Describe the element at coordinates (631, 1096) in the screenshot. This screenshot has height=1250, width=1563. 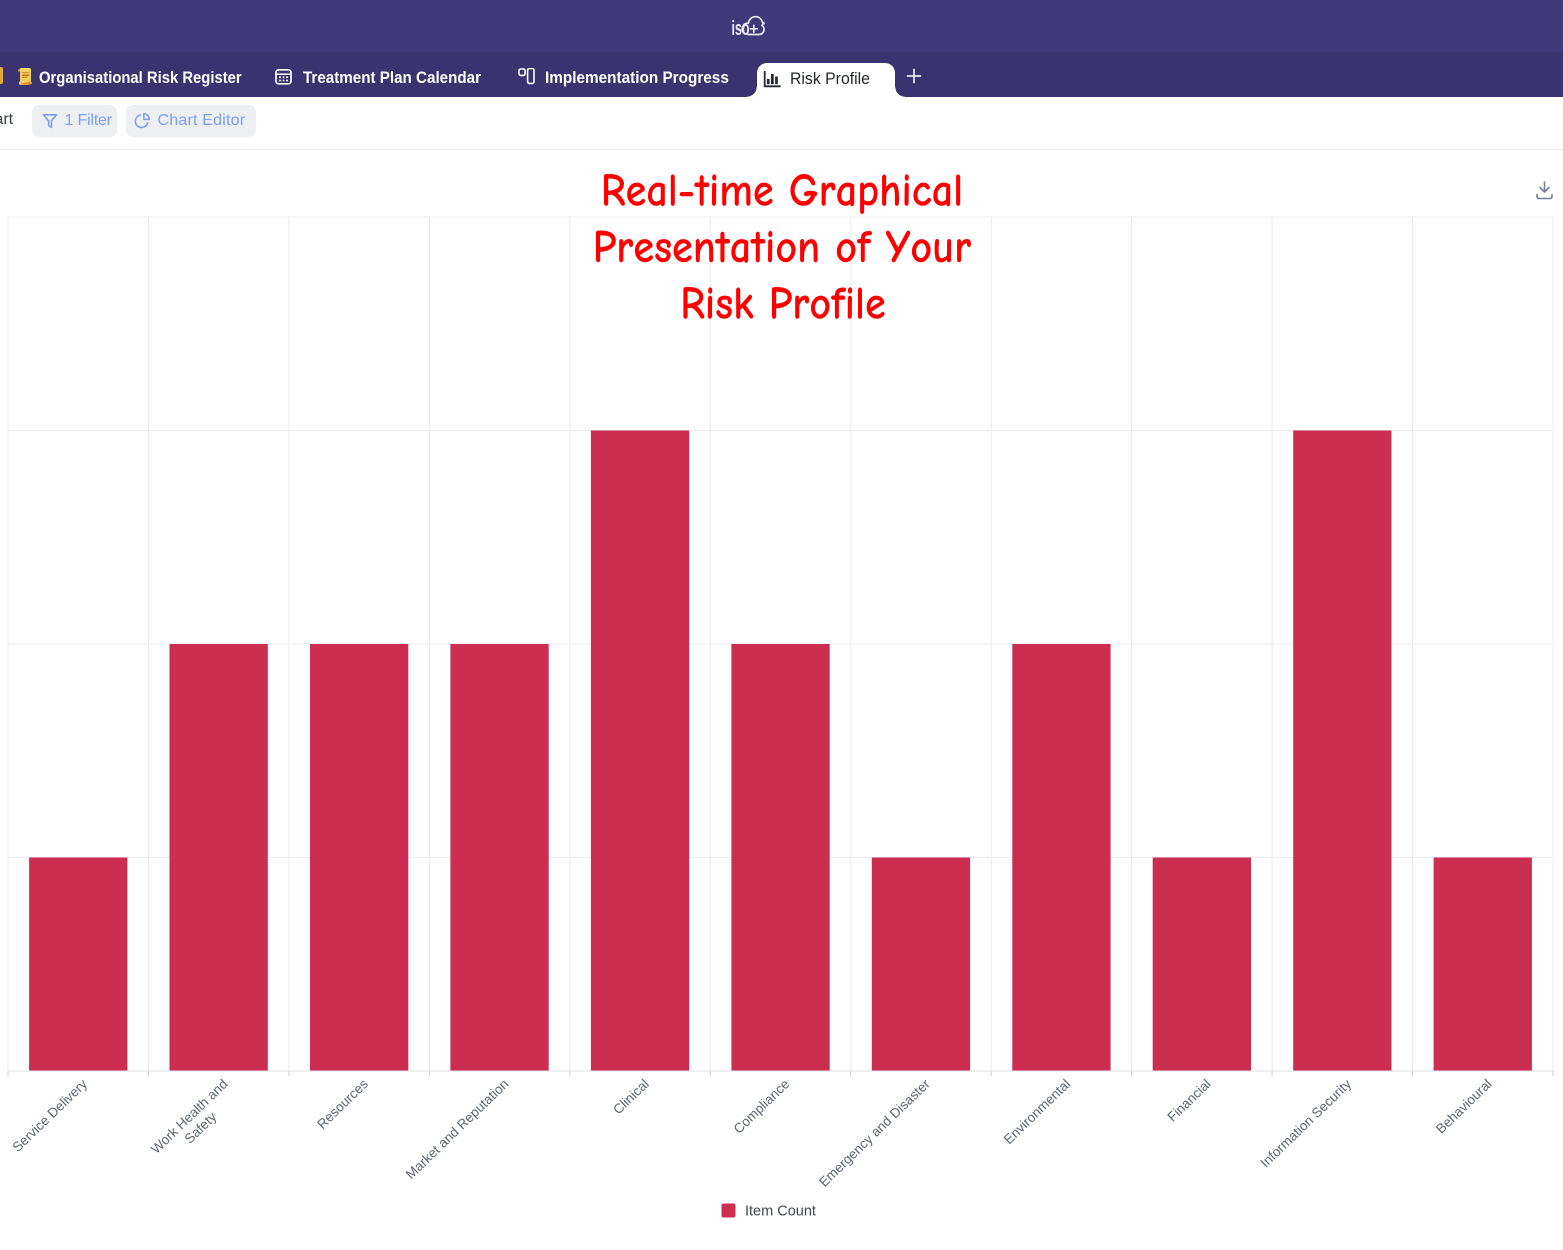
I see `svg-text: Clinical` at that location.